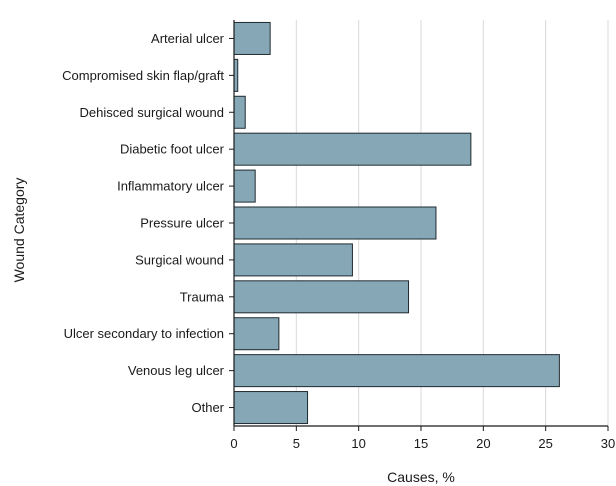  Describe the element at coordinates (143, 75) in the screenshot. I see `category-label: Compromised skin flap/graft` at that location.